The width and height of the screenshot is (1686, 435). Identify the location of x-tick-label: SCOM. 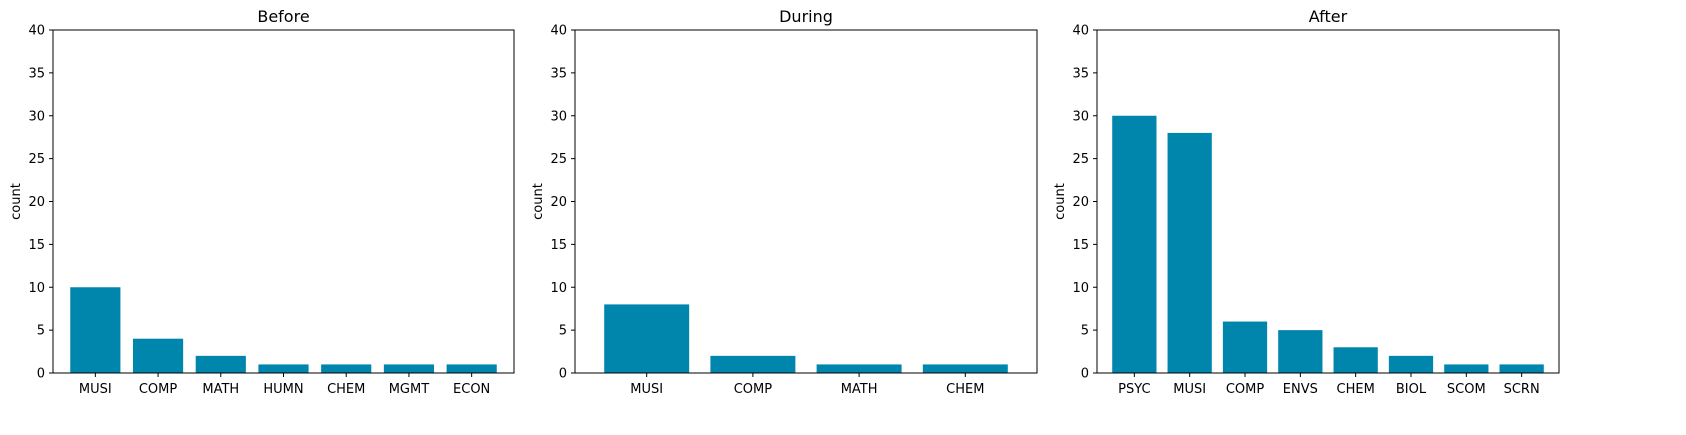
(1466, 389).